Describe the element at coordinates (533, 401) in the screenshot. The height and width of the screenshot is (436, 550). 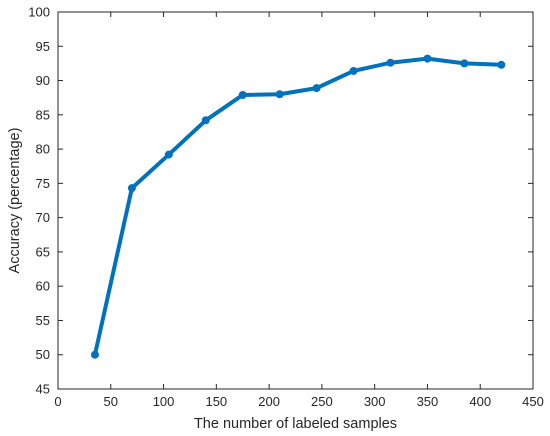
I see `x-tick-label: 450` at that location.